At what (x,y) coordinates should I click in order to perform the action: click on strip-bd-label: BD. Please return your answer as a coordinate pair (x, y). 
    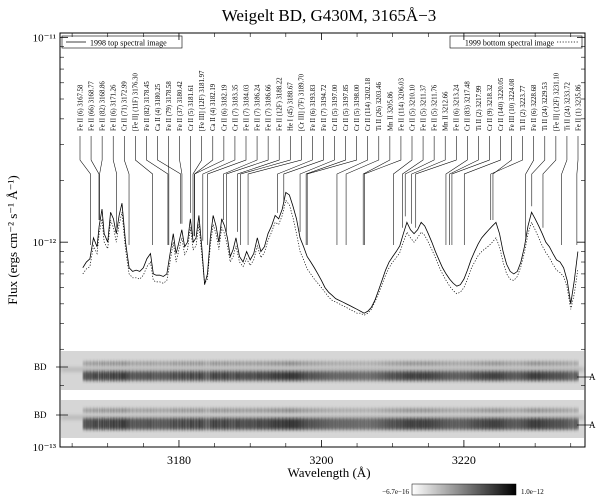
    Looking at the image, I should click on (40, 415).